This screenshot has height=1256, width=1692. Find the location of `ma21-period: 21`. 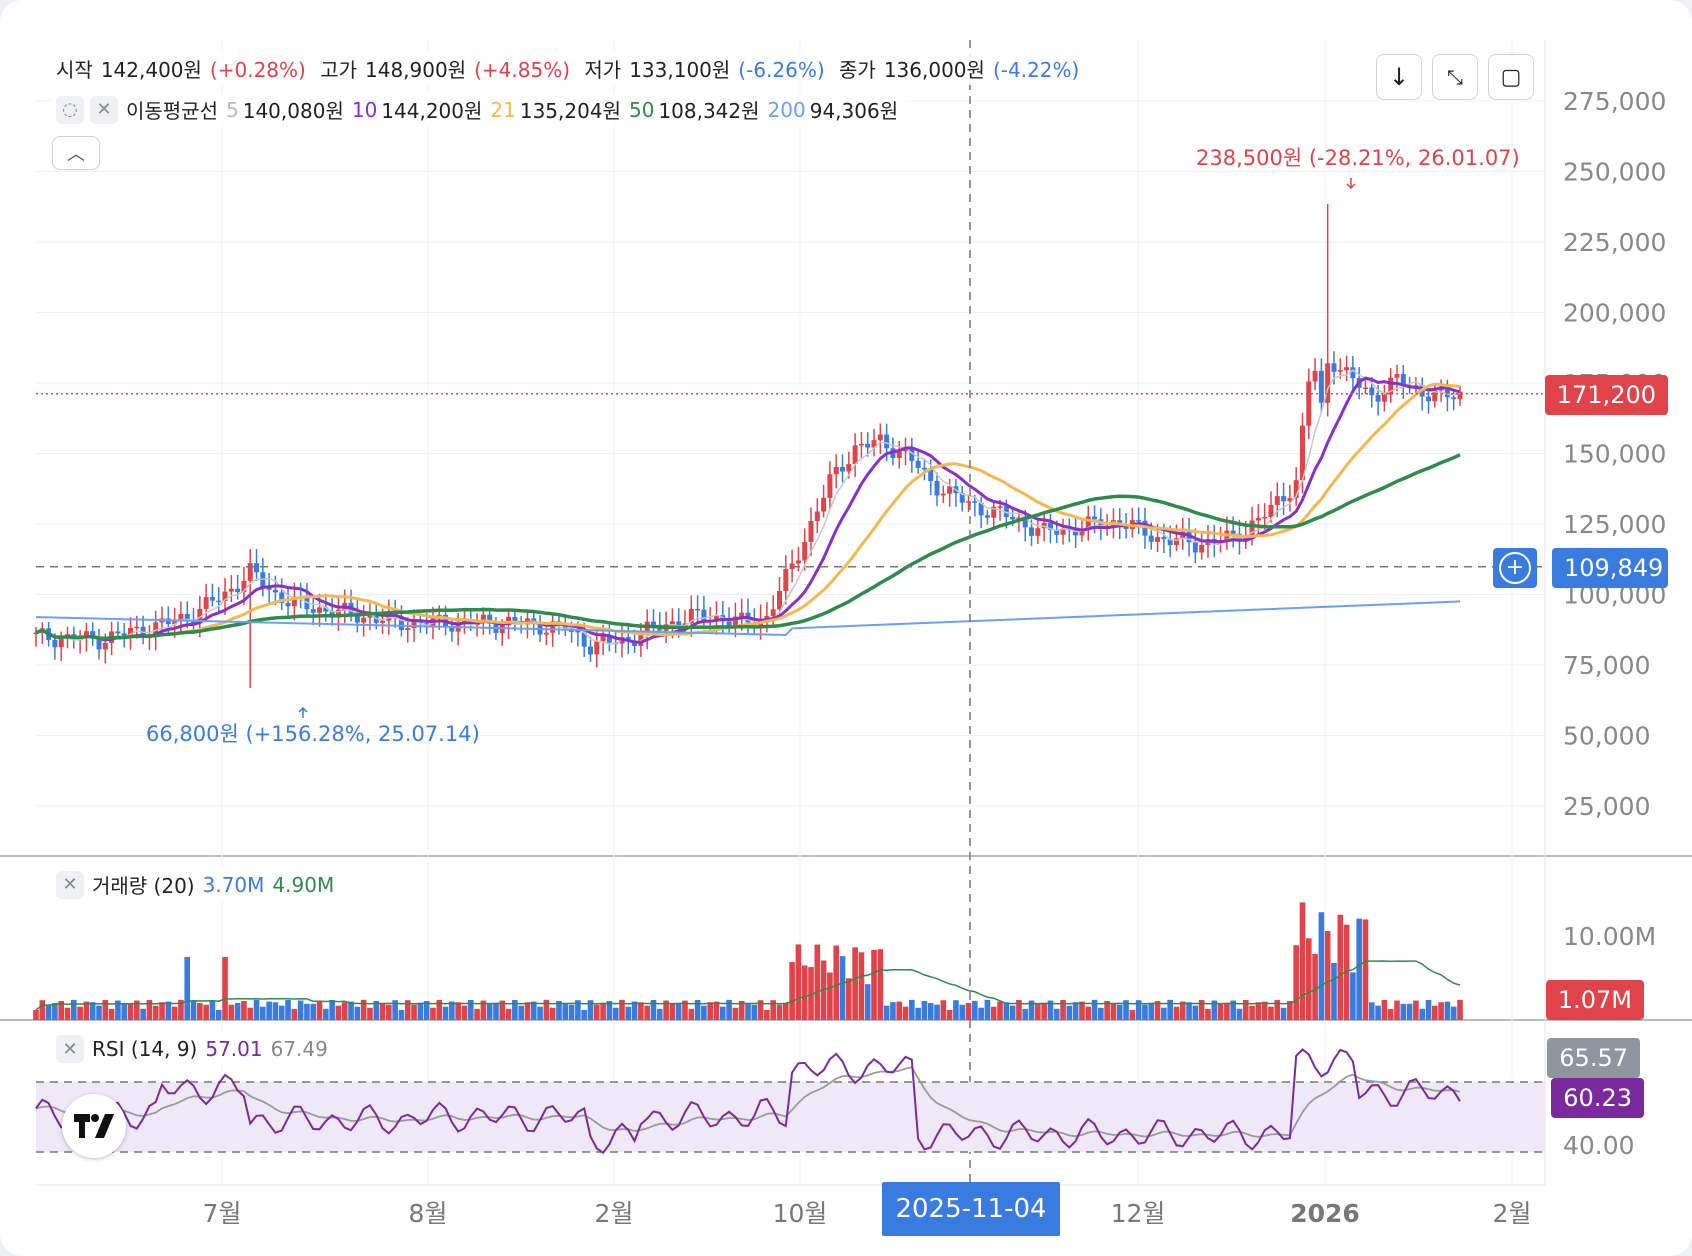

ma21-period: 21 is located at coordinates (503, 109).